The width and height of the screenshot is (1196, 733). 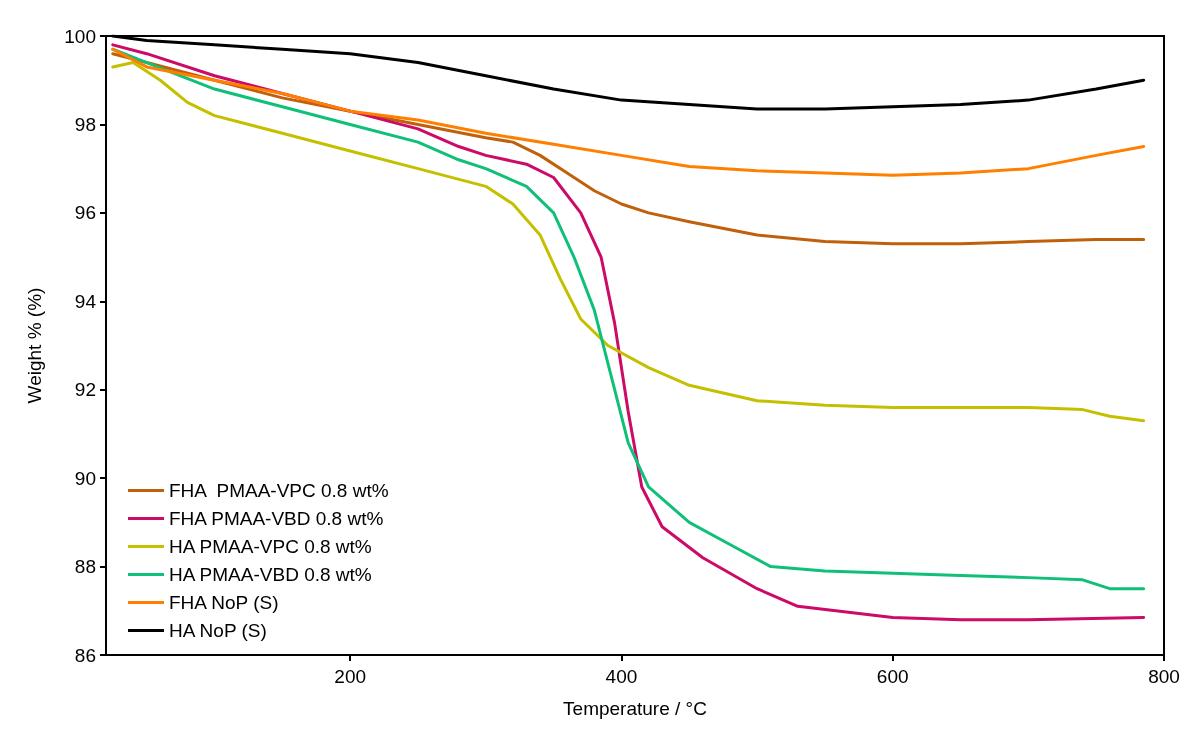 I want to click on y-tick-label: 94, so click(x=85, y=301).